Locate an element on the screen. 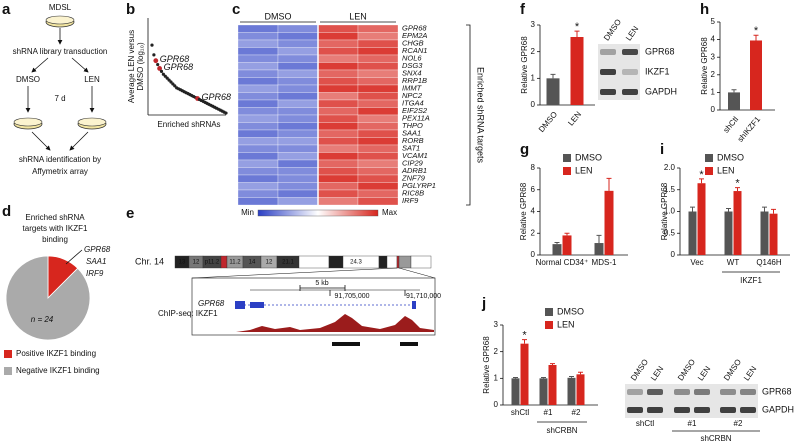 The image size is (800, 445). step-text: shRNA library transduction is located at coordinates (60, 51).